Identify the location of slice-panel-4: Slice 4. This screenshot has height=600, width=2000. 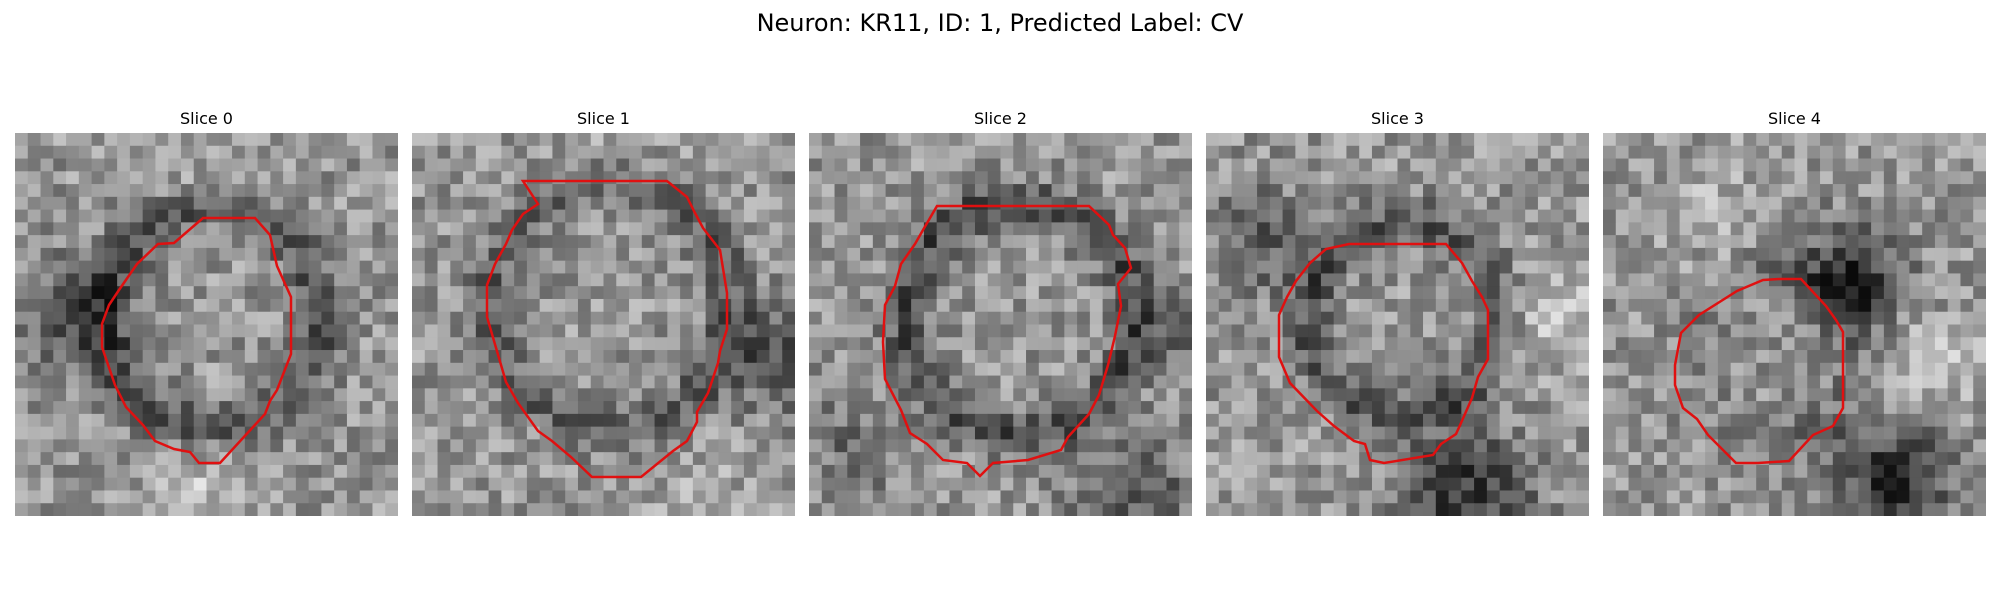
(1794, 312).